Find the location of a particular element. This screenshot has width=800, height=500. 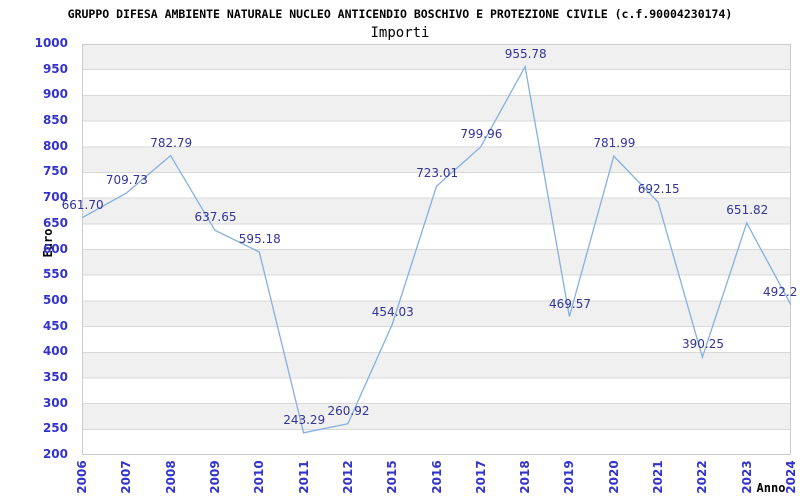

y-tick-label: 800 is located at coordinates (55, 145).